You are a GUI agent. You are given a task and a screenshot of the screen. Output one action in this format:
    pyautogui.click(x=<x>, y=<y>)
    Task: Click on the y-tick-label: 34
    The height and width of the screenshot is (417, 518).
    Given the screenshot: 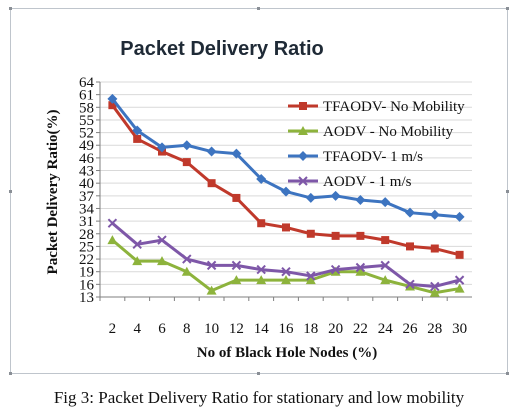 What is the action you would take?
    pyautogui.click(x=87, y=209)
    